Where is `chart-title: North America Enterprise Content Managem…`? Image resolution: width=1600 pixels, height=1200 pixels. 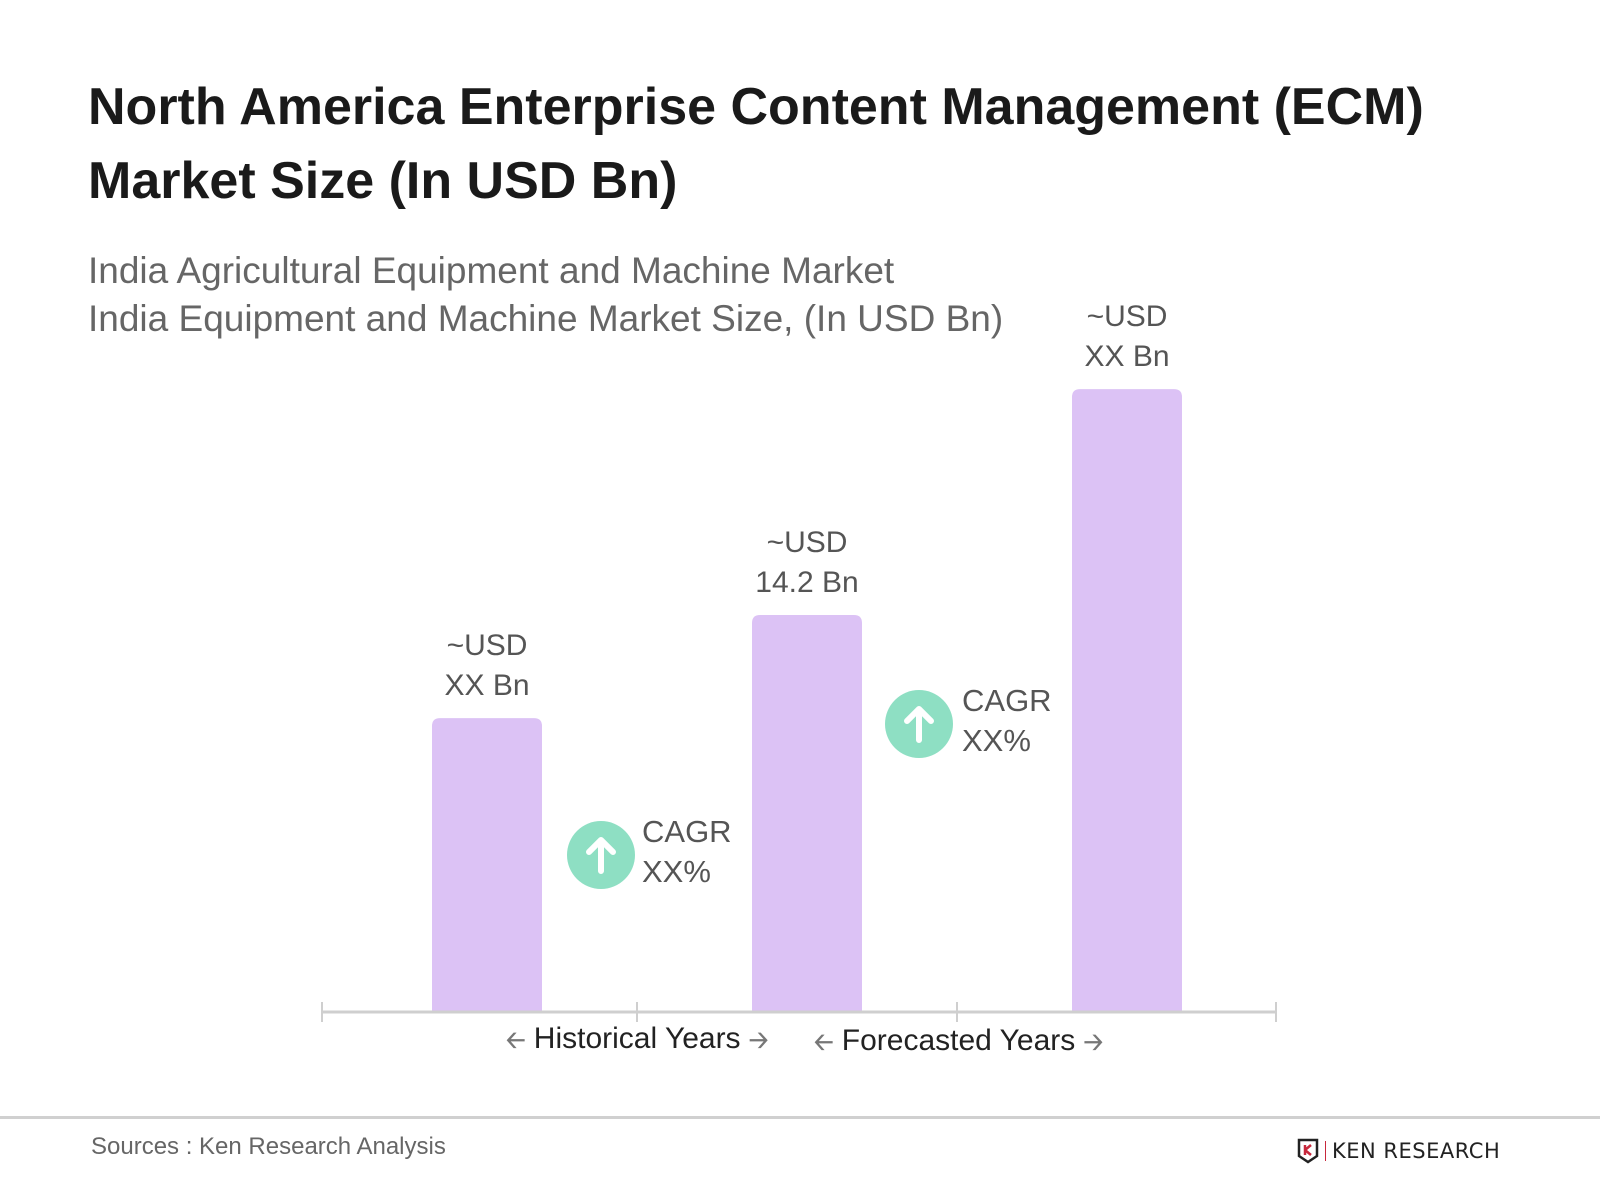 chart-title: North America Enterprise Content Managem… is located at coordinates (756, 144).